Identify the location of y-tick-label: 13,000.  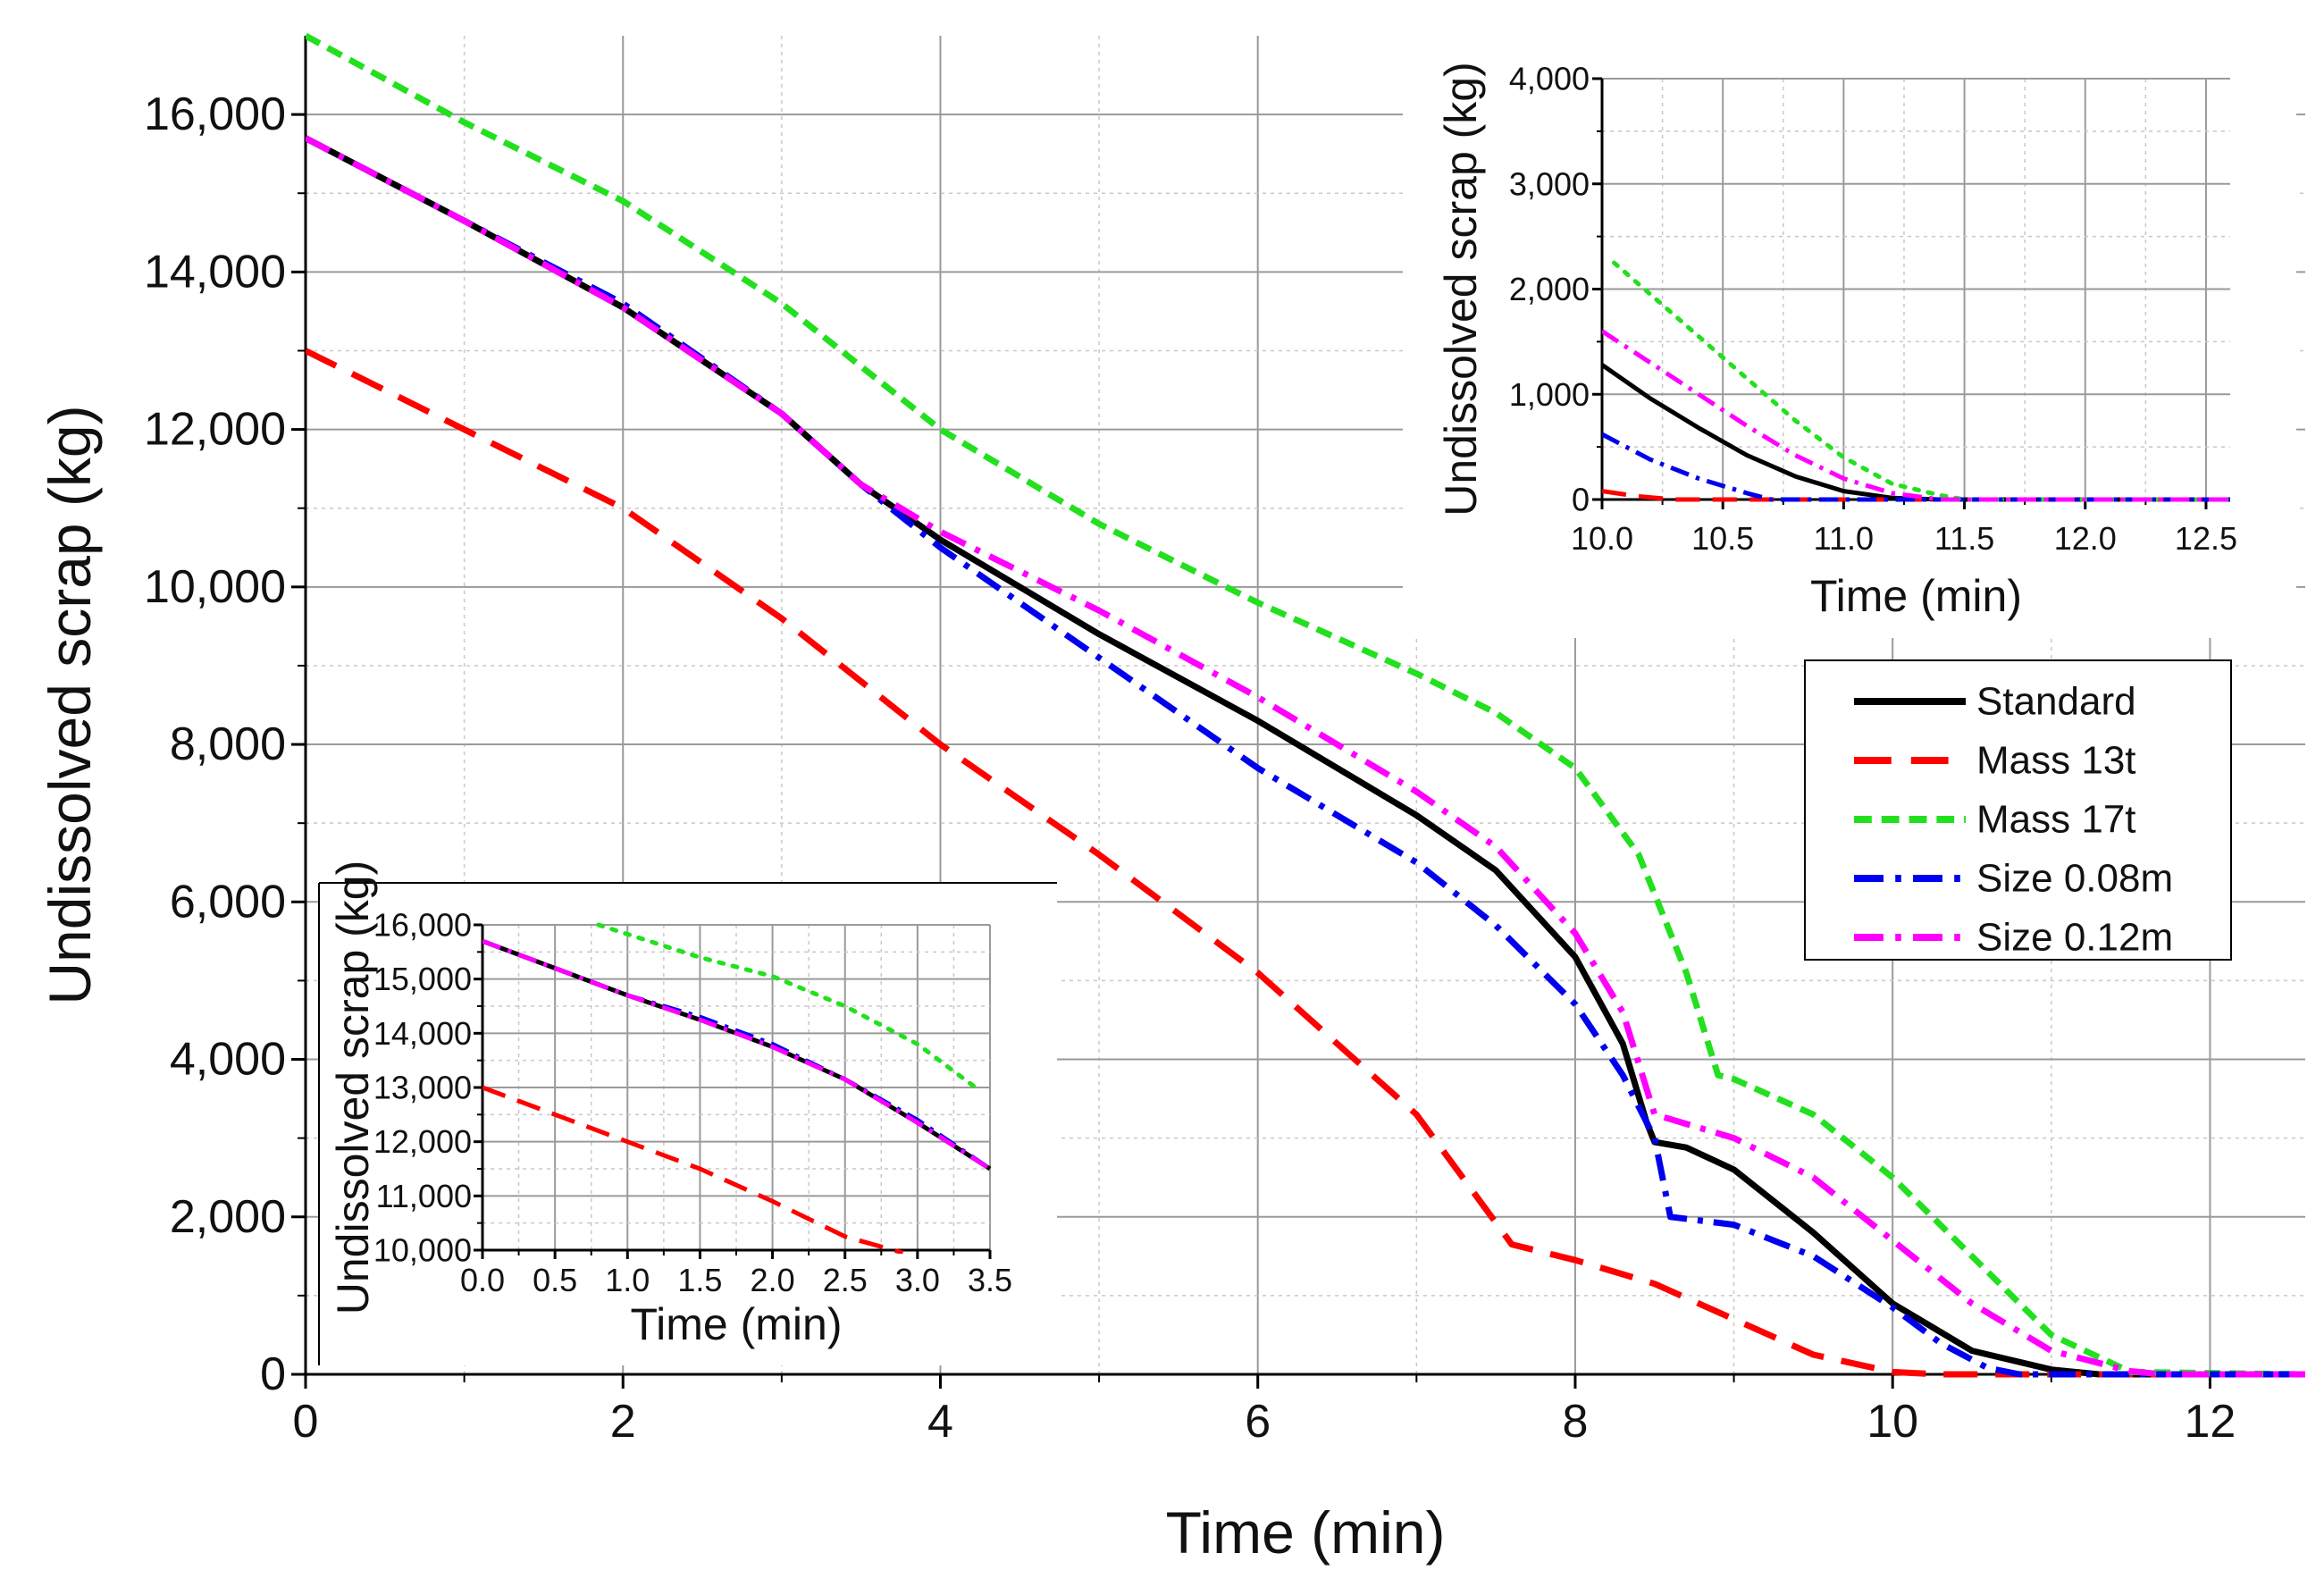
(422, 1088).